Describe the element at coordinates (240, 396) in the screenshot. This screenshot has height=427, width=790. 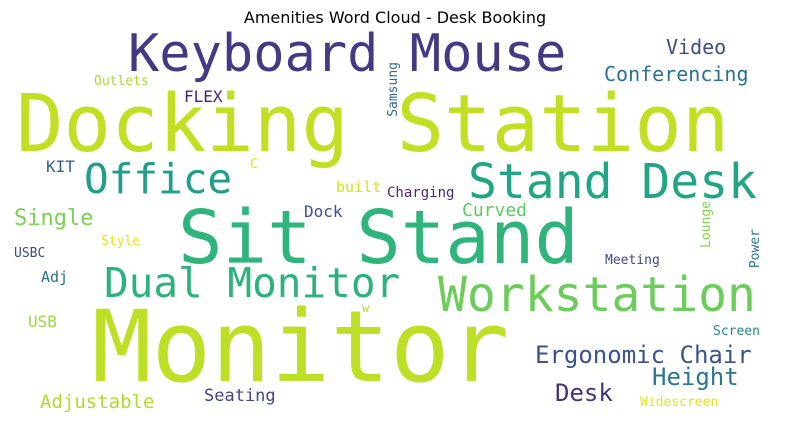
I see `word-seating: Seating` at that location.